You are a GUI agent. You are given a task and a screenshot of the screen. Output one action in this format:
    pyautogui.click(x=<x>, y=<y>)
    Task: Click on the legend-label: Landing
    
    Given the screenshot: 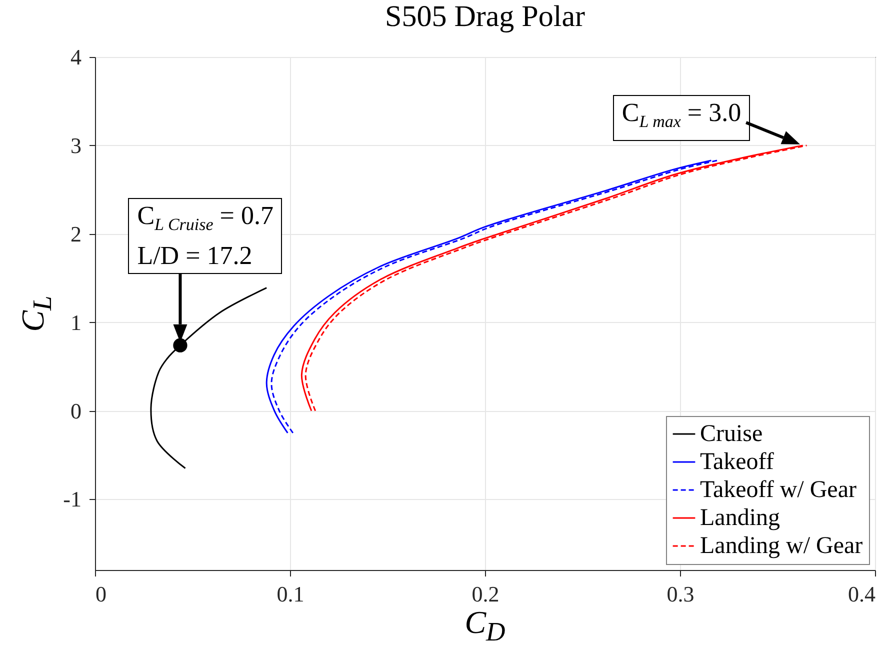 What is the action you would take?
    pyautogui.click(x=740, y=518)
    